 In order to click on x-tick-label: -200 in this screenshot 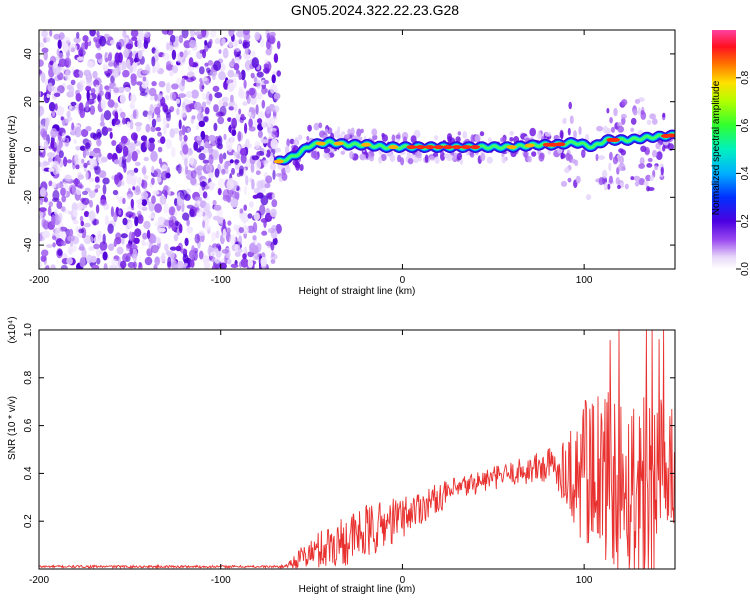, I will do `click(39, 580)`.